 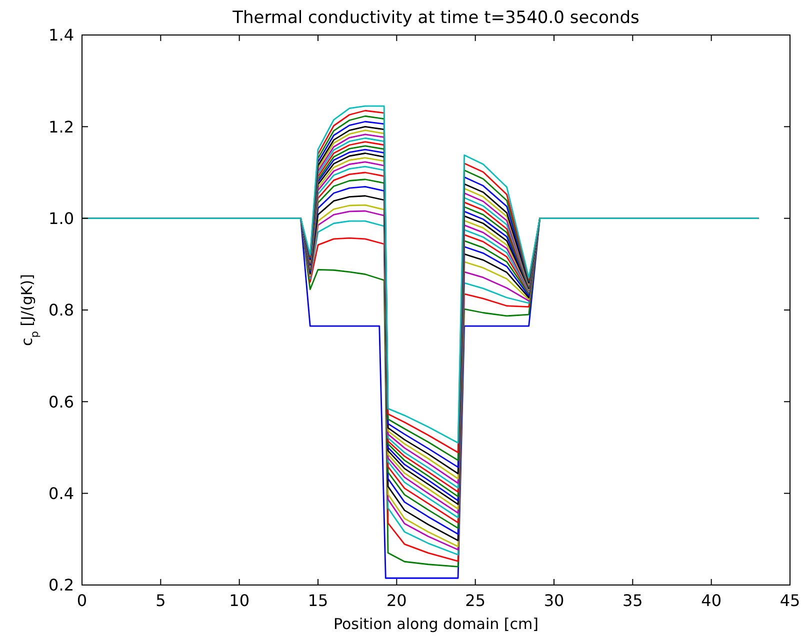 What do you see at coordinates (554, 600) in the screenshot?
I see `x-tick-label: 30` at bounding box center [554, 600].